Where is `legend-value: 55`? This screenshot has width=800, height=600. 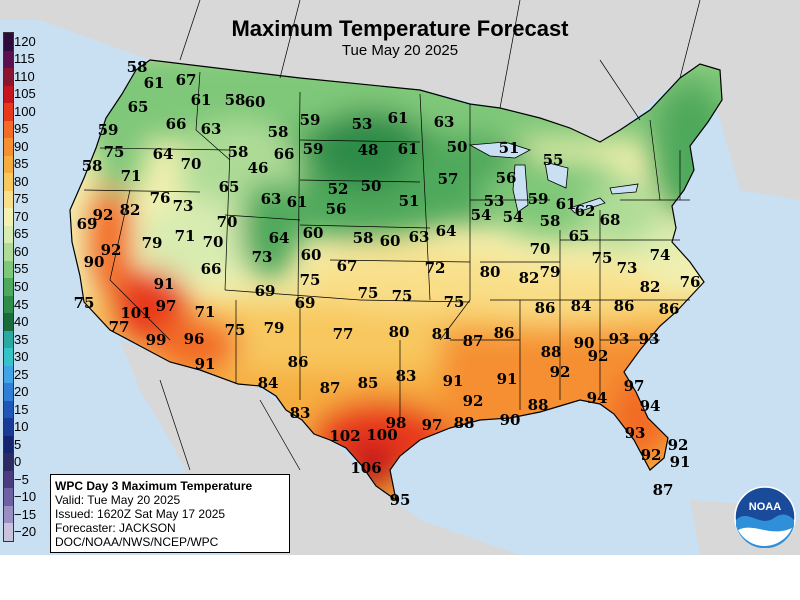 legend-value: 55 is located at coordinates (21, 269).